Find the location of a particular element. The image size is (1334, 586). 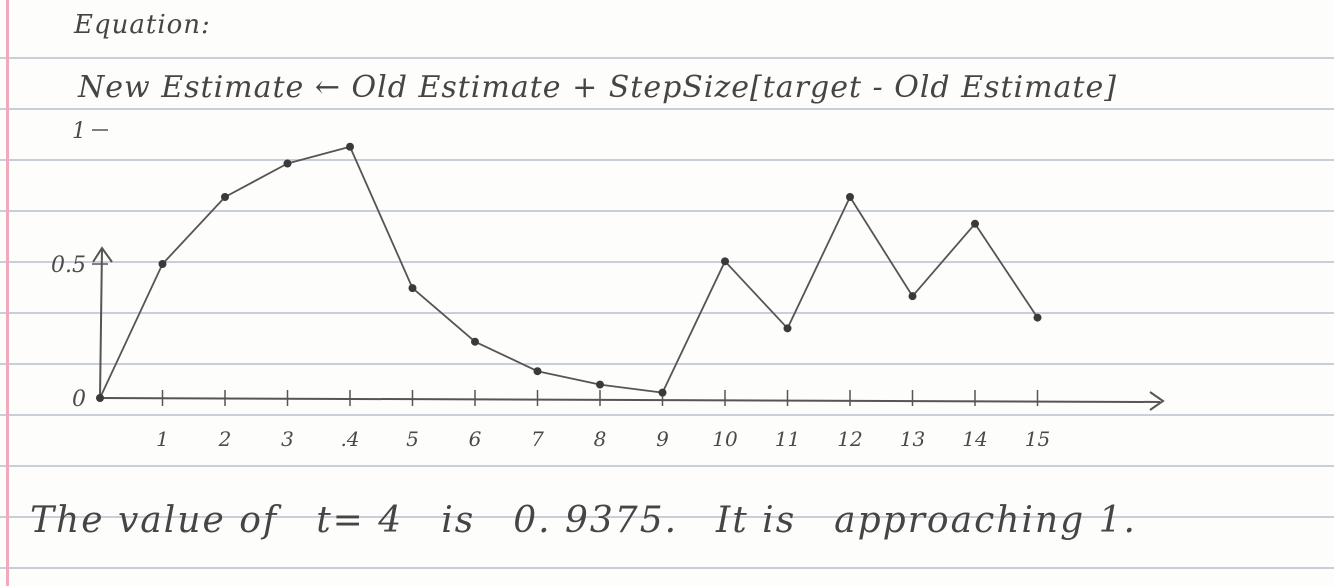

conclusion-part-4: 0. 9375. is located at coordinates (596, 520).